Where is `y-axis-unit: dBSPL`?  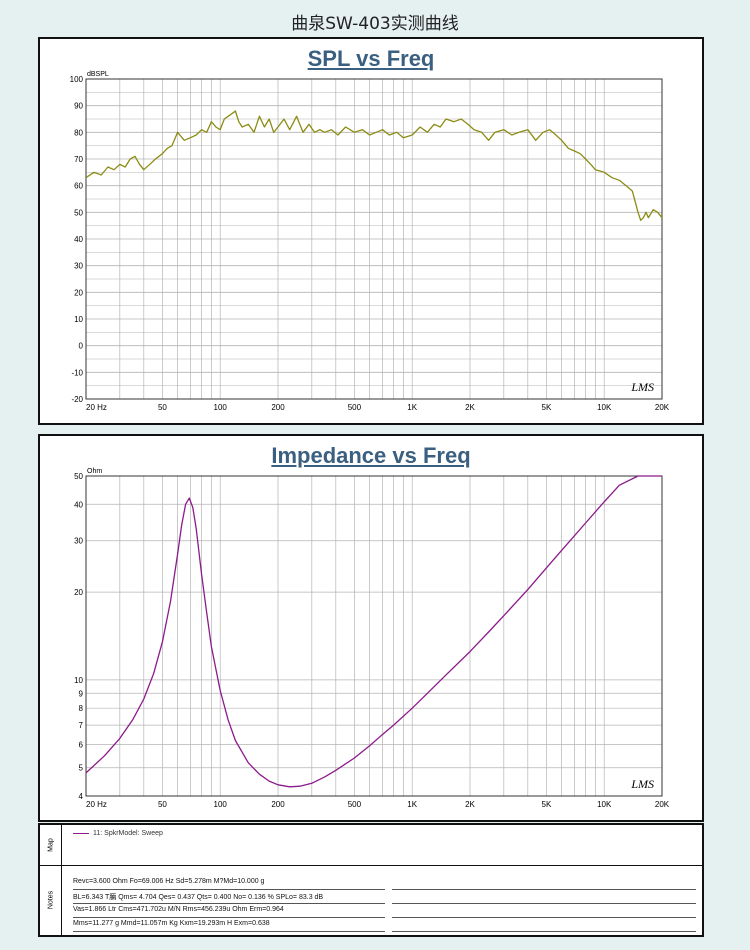 y-axis-unit: dBSPL is located at coordinates (98, 74).